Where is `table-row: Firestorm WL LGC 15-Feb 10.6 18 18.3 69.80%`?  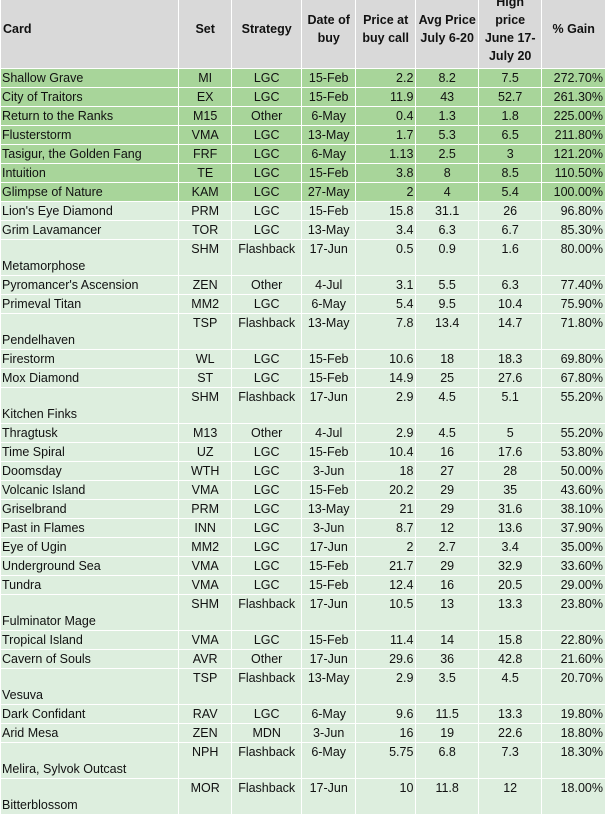
table-row: Firestorm WL LGC 15-Feb 10.6 18 18.3 69.80% is located at coordinates (303, 359).